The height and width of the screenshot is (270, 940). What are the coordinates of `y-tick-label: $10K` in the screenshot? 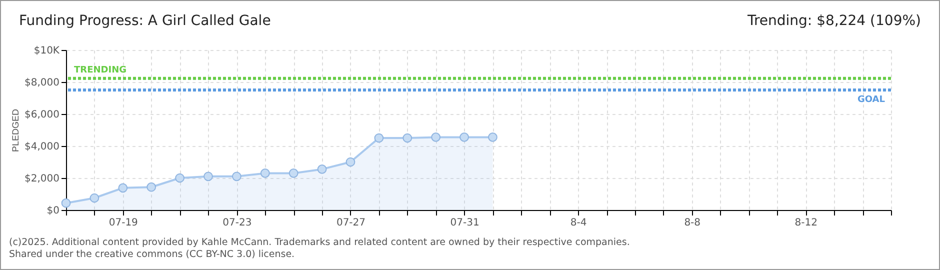 It's located at (47, 51).